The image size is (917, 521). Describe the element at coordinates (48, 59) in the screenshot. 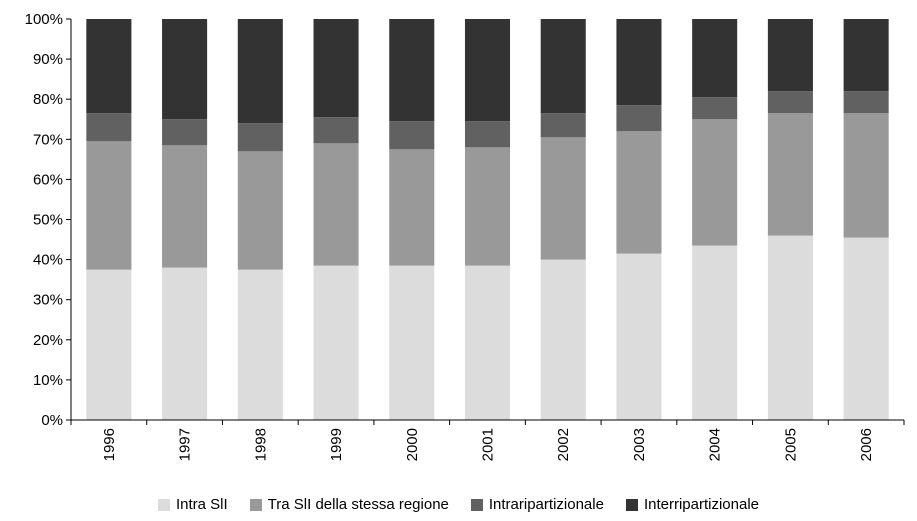

I see `y-tick-label: 90%` at that location.